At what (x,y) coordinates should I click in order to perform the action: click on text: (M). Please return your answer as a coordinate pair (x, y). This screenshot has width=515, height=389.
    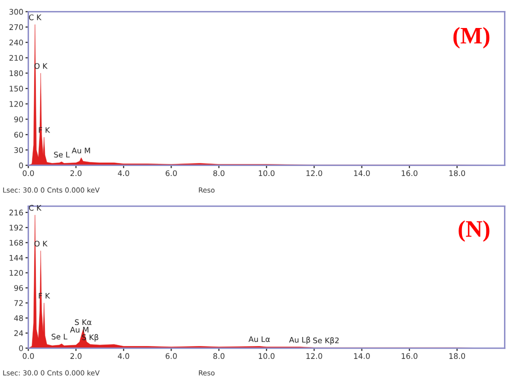
    Looking at the image, I should click on (471, 37).